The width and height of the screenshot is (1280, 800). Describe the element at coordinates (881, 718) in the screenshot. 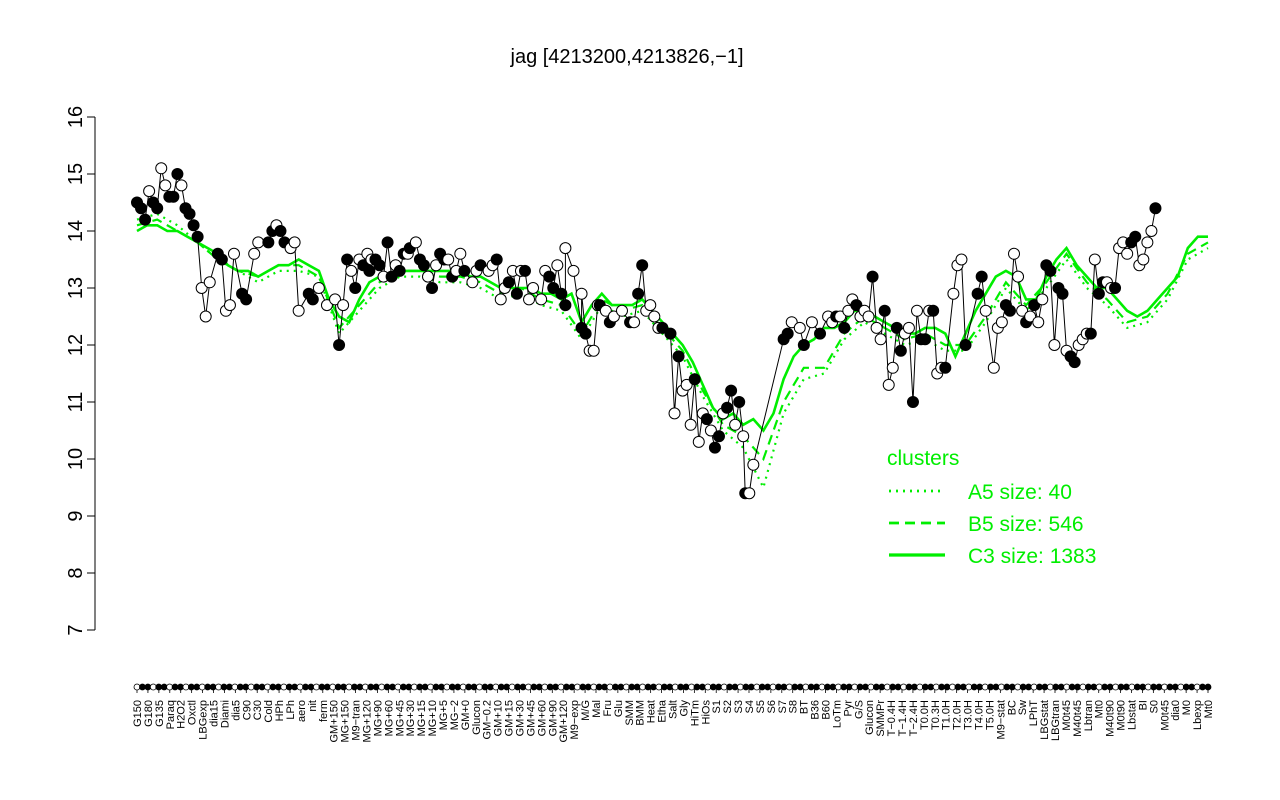

I see `x-tick-label: SMMPr` at that location.